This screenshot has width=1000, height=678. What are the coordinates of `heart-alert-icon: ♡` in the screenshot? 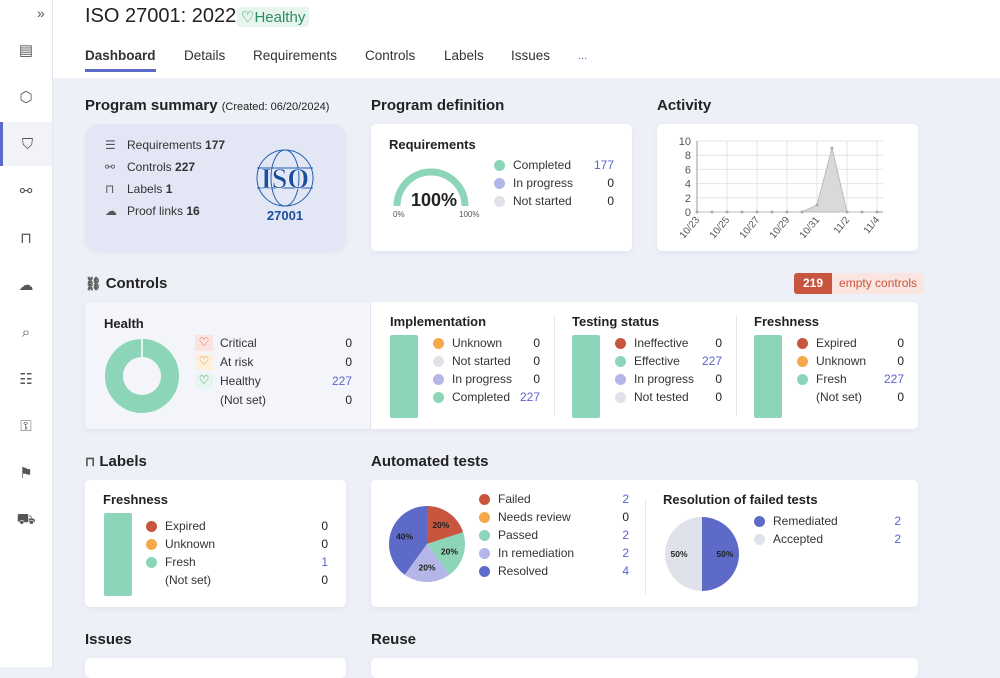 It's located at (204, 362).